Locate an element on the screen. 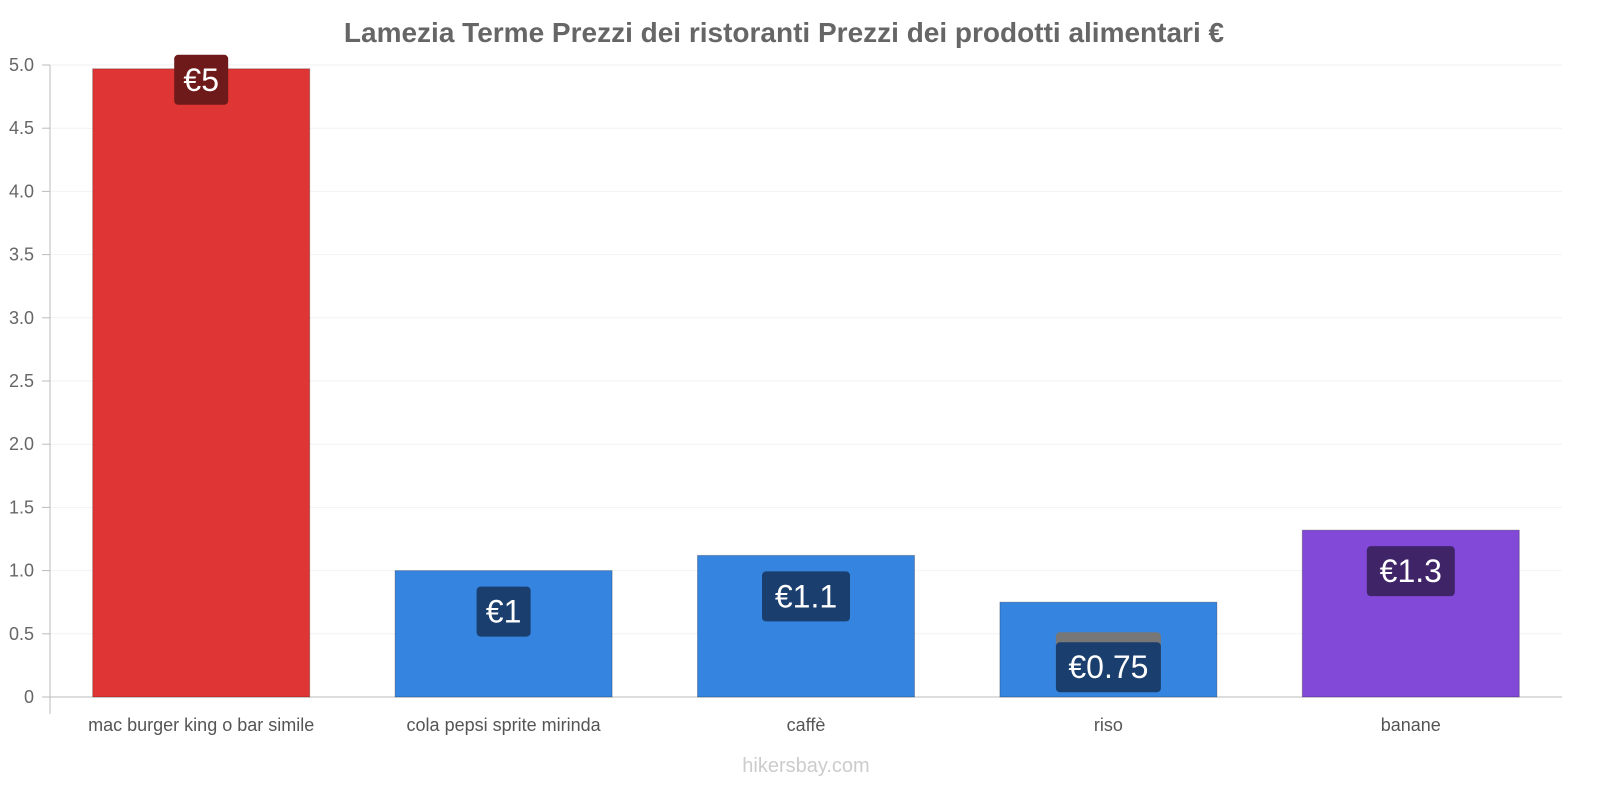 The image size is (1600, 800). y-tick-label: 0.5 is located at coordinates (21, 634).